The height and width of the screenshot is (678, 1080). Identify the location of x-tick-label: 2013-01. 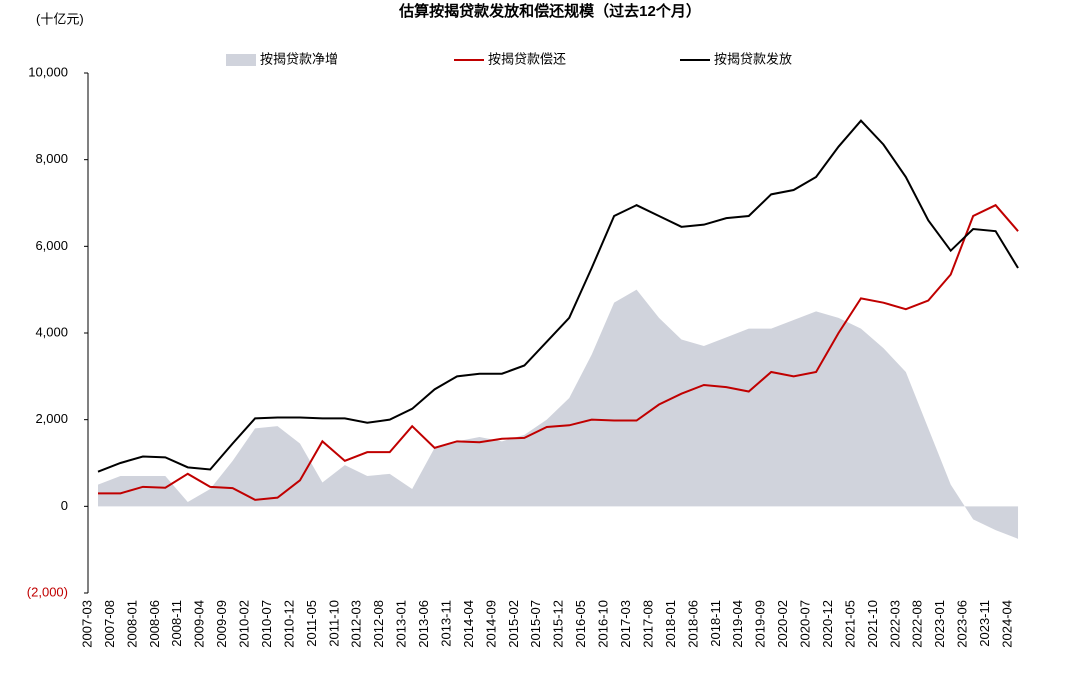
(401, 624).